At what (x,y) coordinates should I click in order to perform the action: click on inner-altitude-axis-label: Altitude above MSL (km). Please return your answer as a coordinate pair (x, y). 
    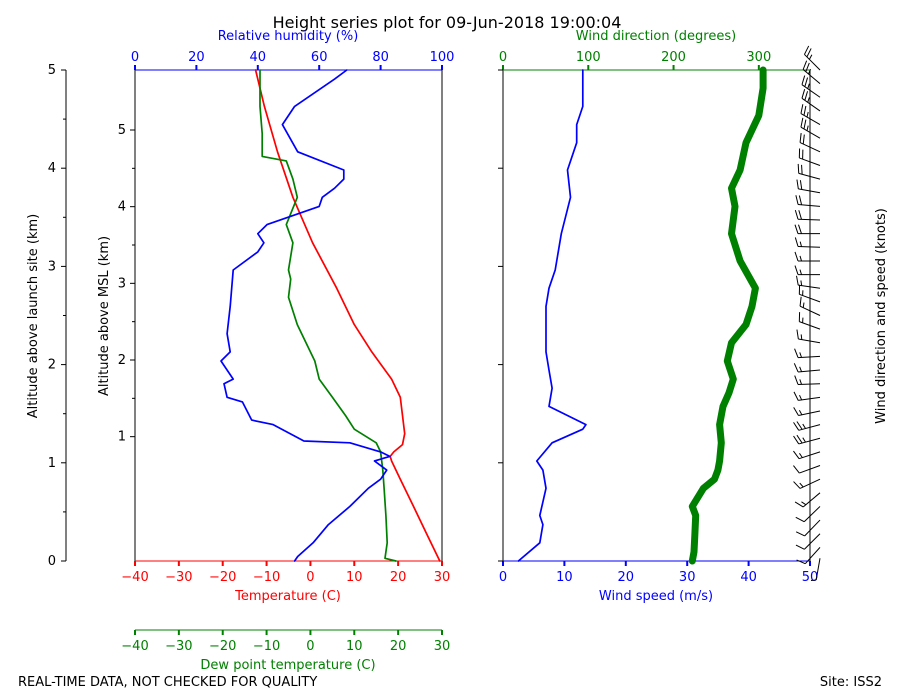
    Looking at the image, I should click on (104, 316).